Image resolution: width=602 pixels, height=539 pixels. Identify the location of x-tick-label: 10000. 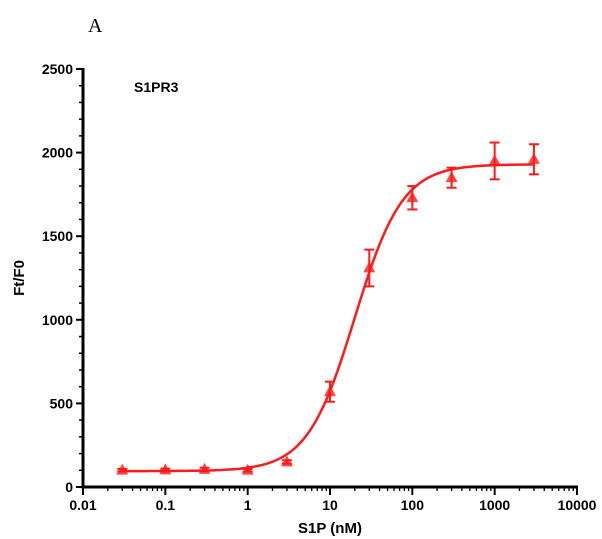
(577, 505).